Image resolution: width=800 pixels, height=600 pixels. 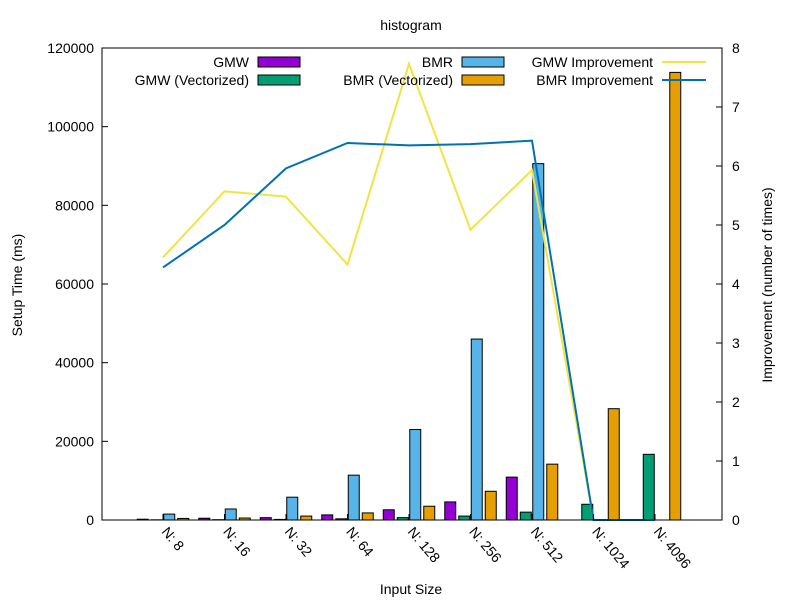 What do you see at coordinates (398, 80) in the screenshot?
I see `legend-label: BMR (Vectorized)` at bounding box center [398, 80].